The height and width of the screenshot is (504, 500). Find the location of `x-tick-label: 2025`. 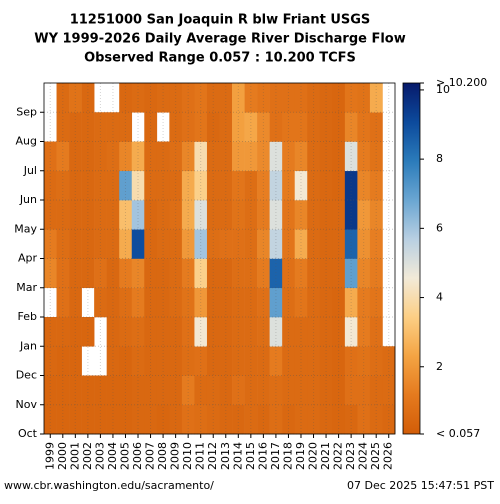

x-tick-label: 2025 is located at coordinates (375, 456).